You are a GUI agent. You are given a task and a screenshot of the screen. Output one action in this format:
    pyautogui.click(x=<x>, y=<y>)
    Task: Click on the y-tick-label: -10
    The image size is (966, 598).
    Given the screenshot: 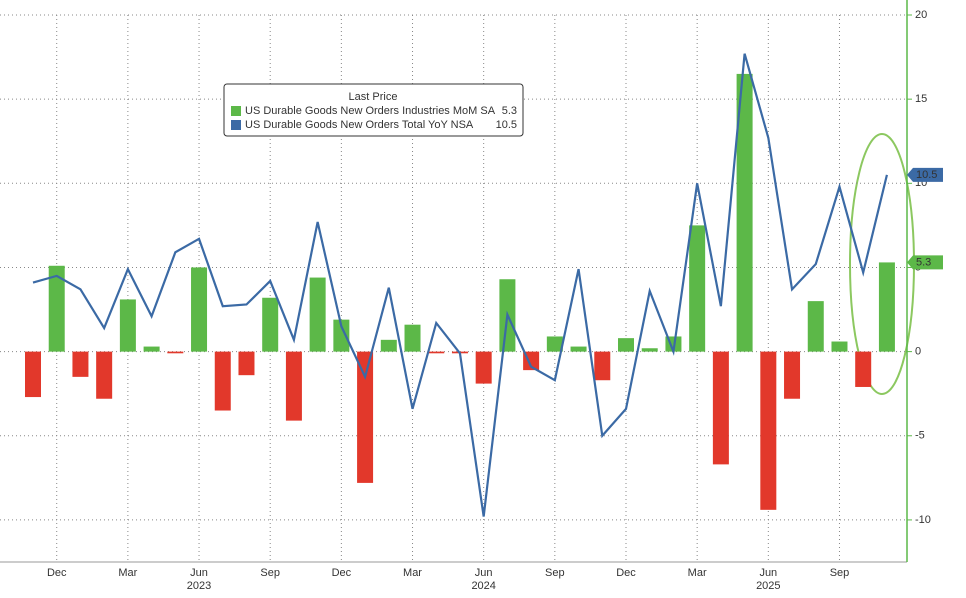 What is the action you would take?
    pyautogui.click(x=923, y=520)
    